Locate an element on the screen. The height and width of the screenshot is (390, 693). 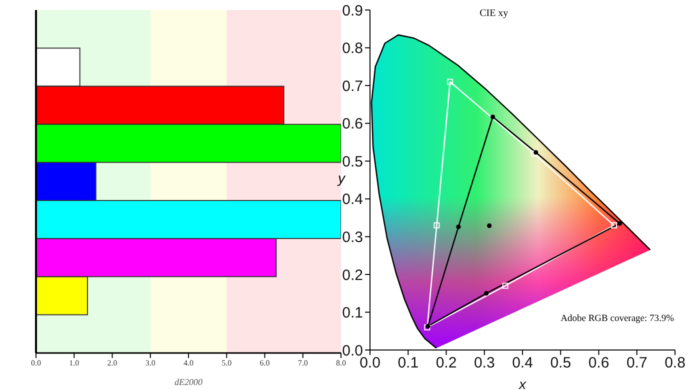
y-tick-label: 0.4 is located at coordinates (352, 199).